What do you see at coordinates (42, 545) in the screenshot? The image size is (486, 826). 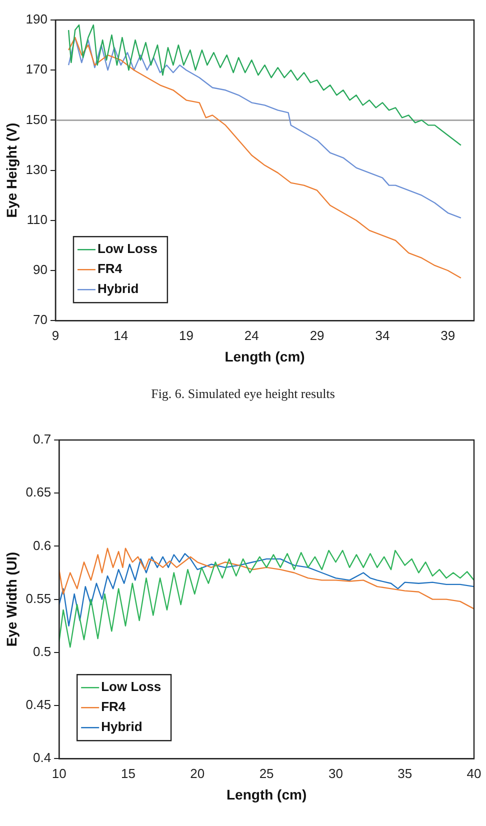 I see `y-tick-label: 0.6` at bounding box center [42, 545].